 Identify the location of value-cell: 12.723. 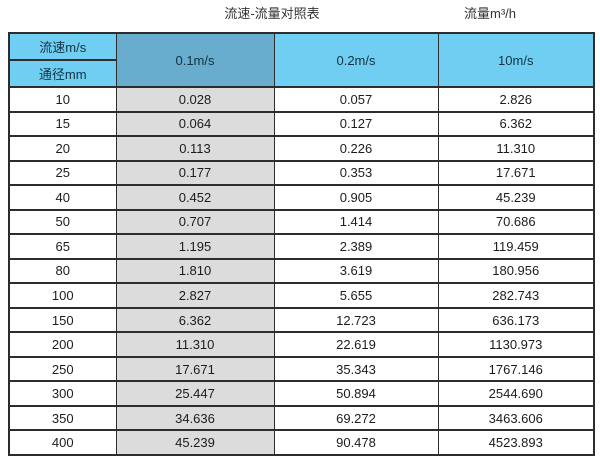
(356, 320).